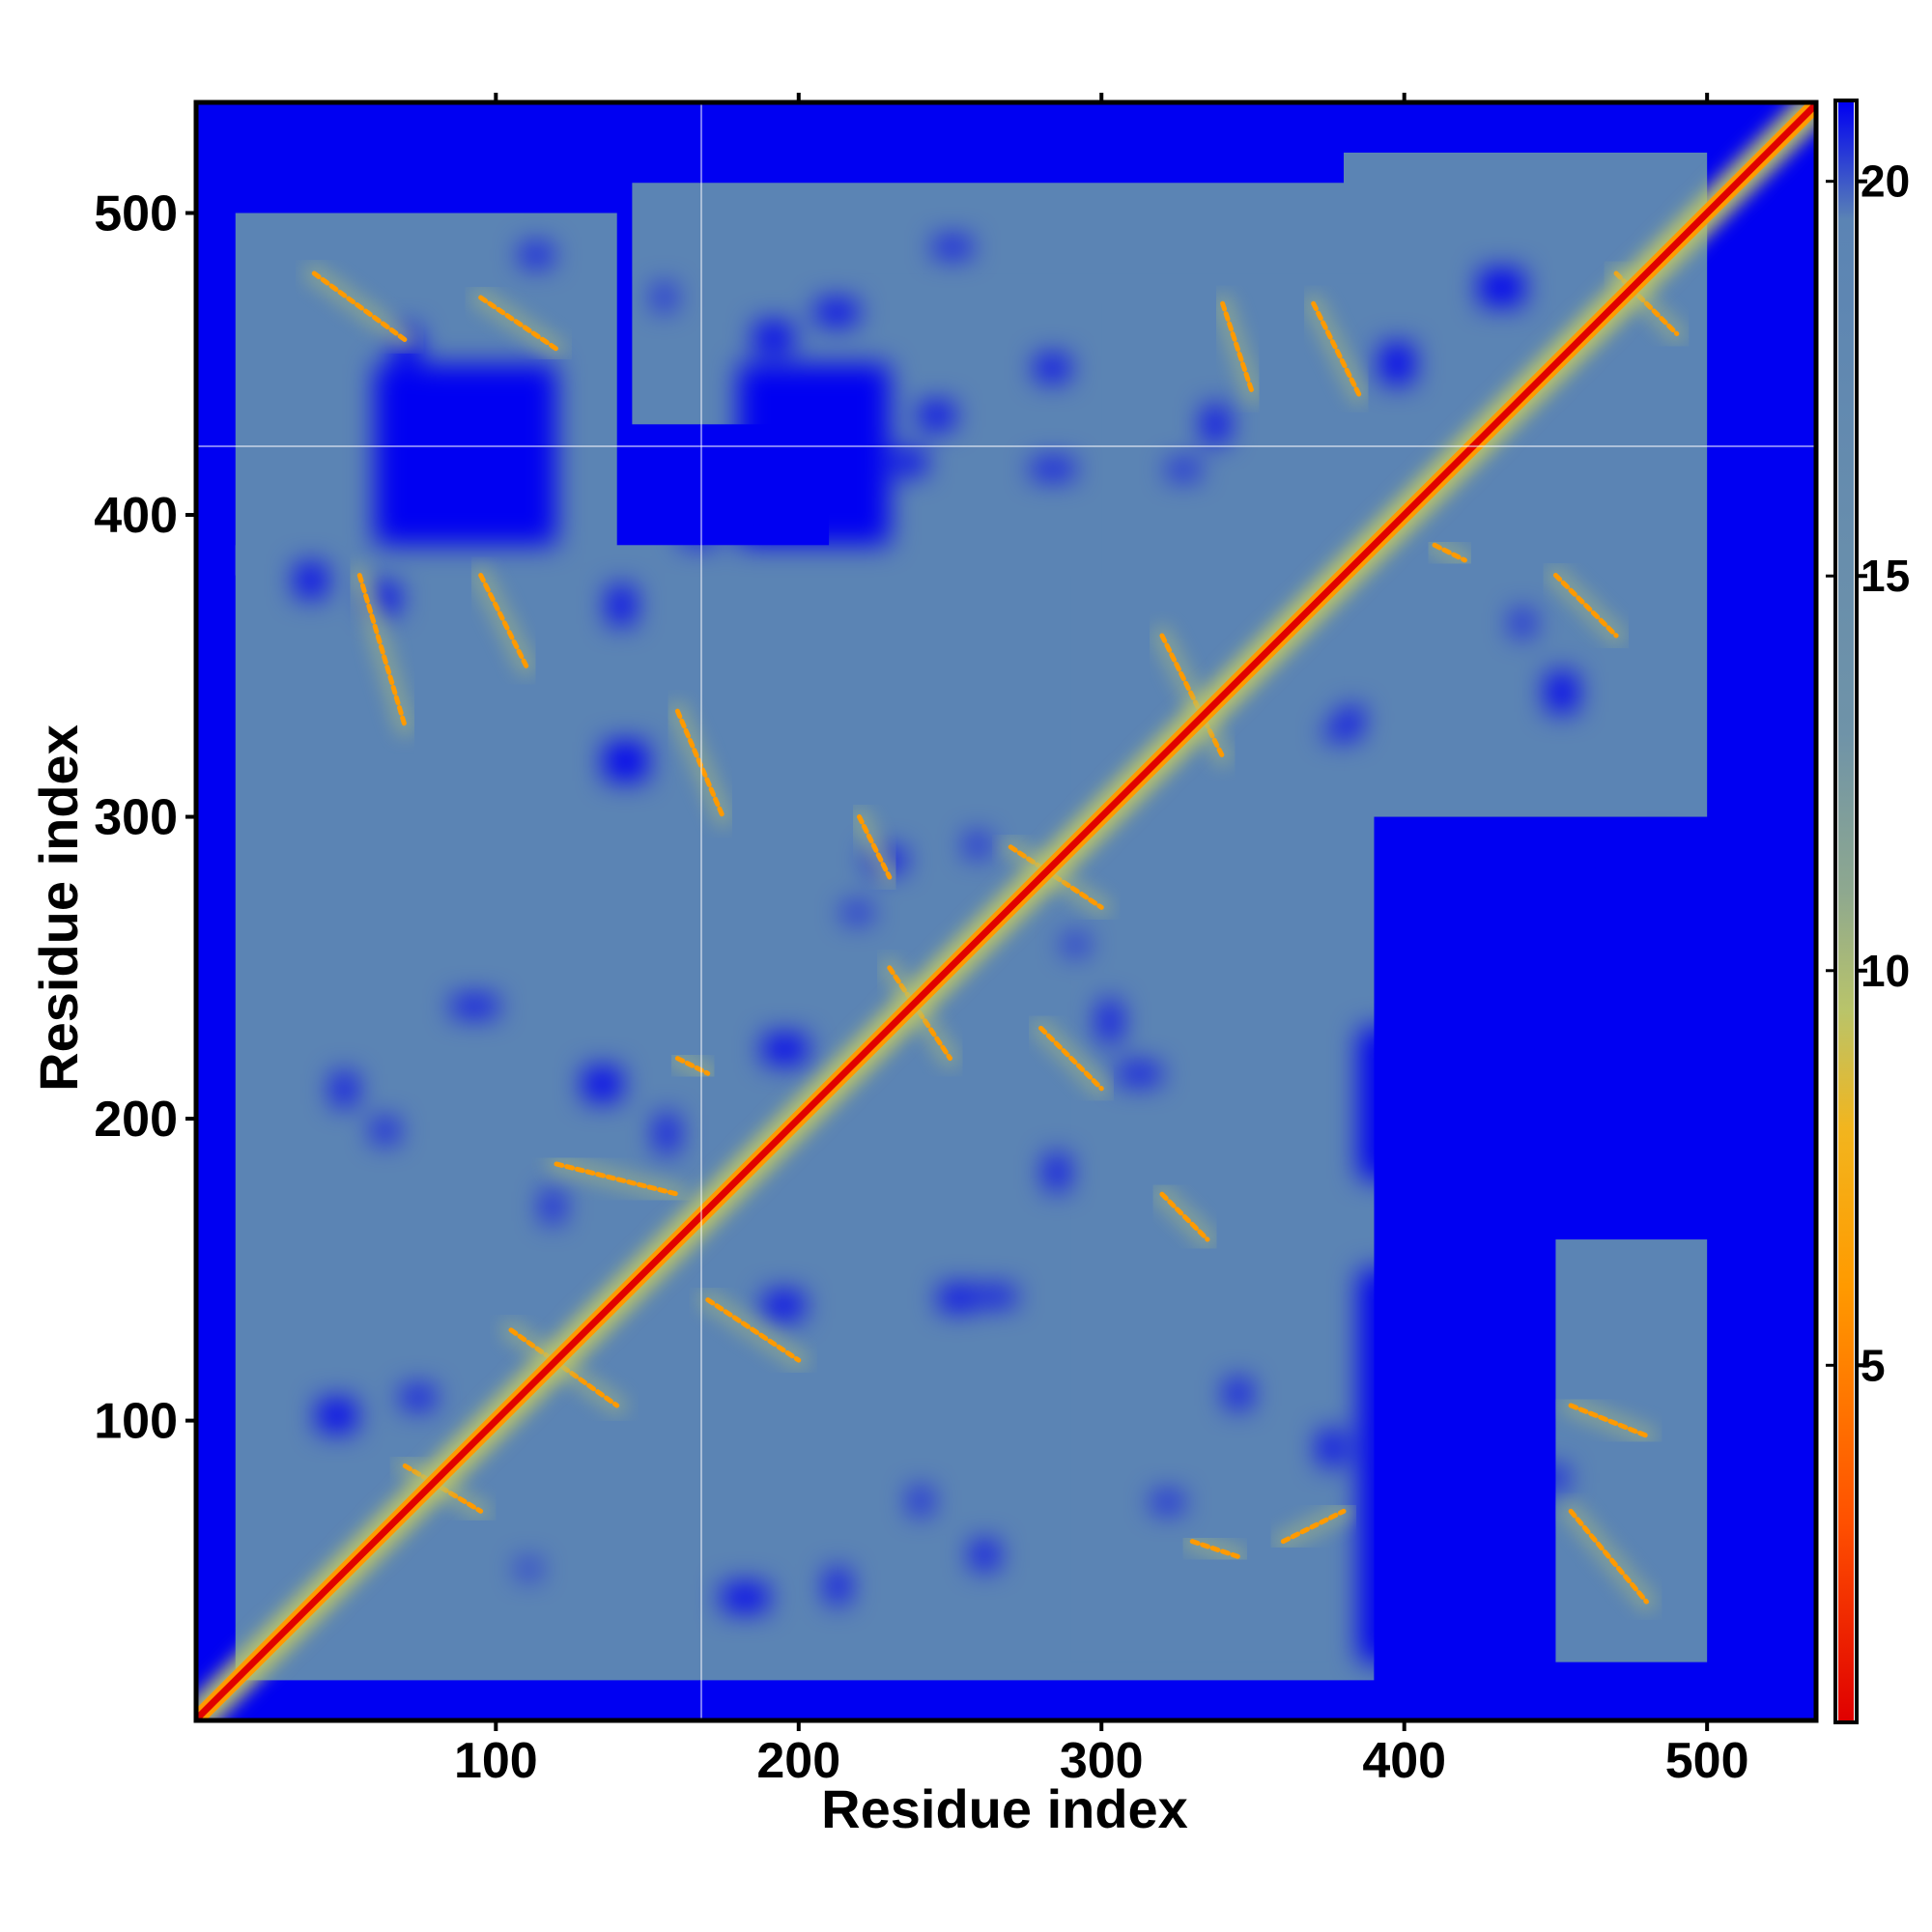 Image resolution: width=1932 pixels, height=1932 pixels. I want to click on colorbar: 5 10 15 20, so click(1868, 911).